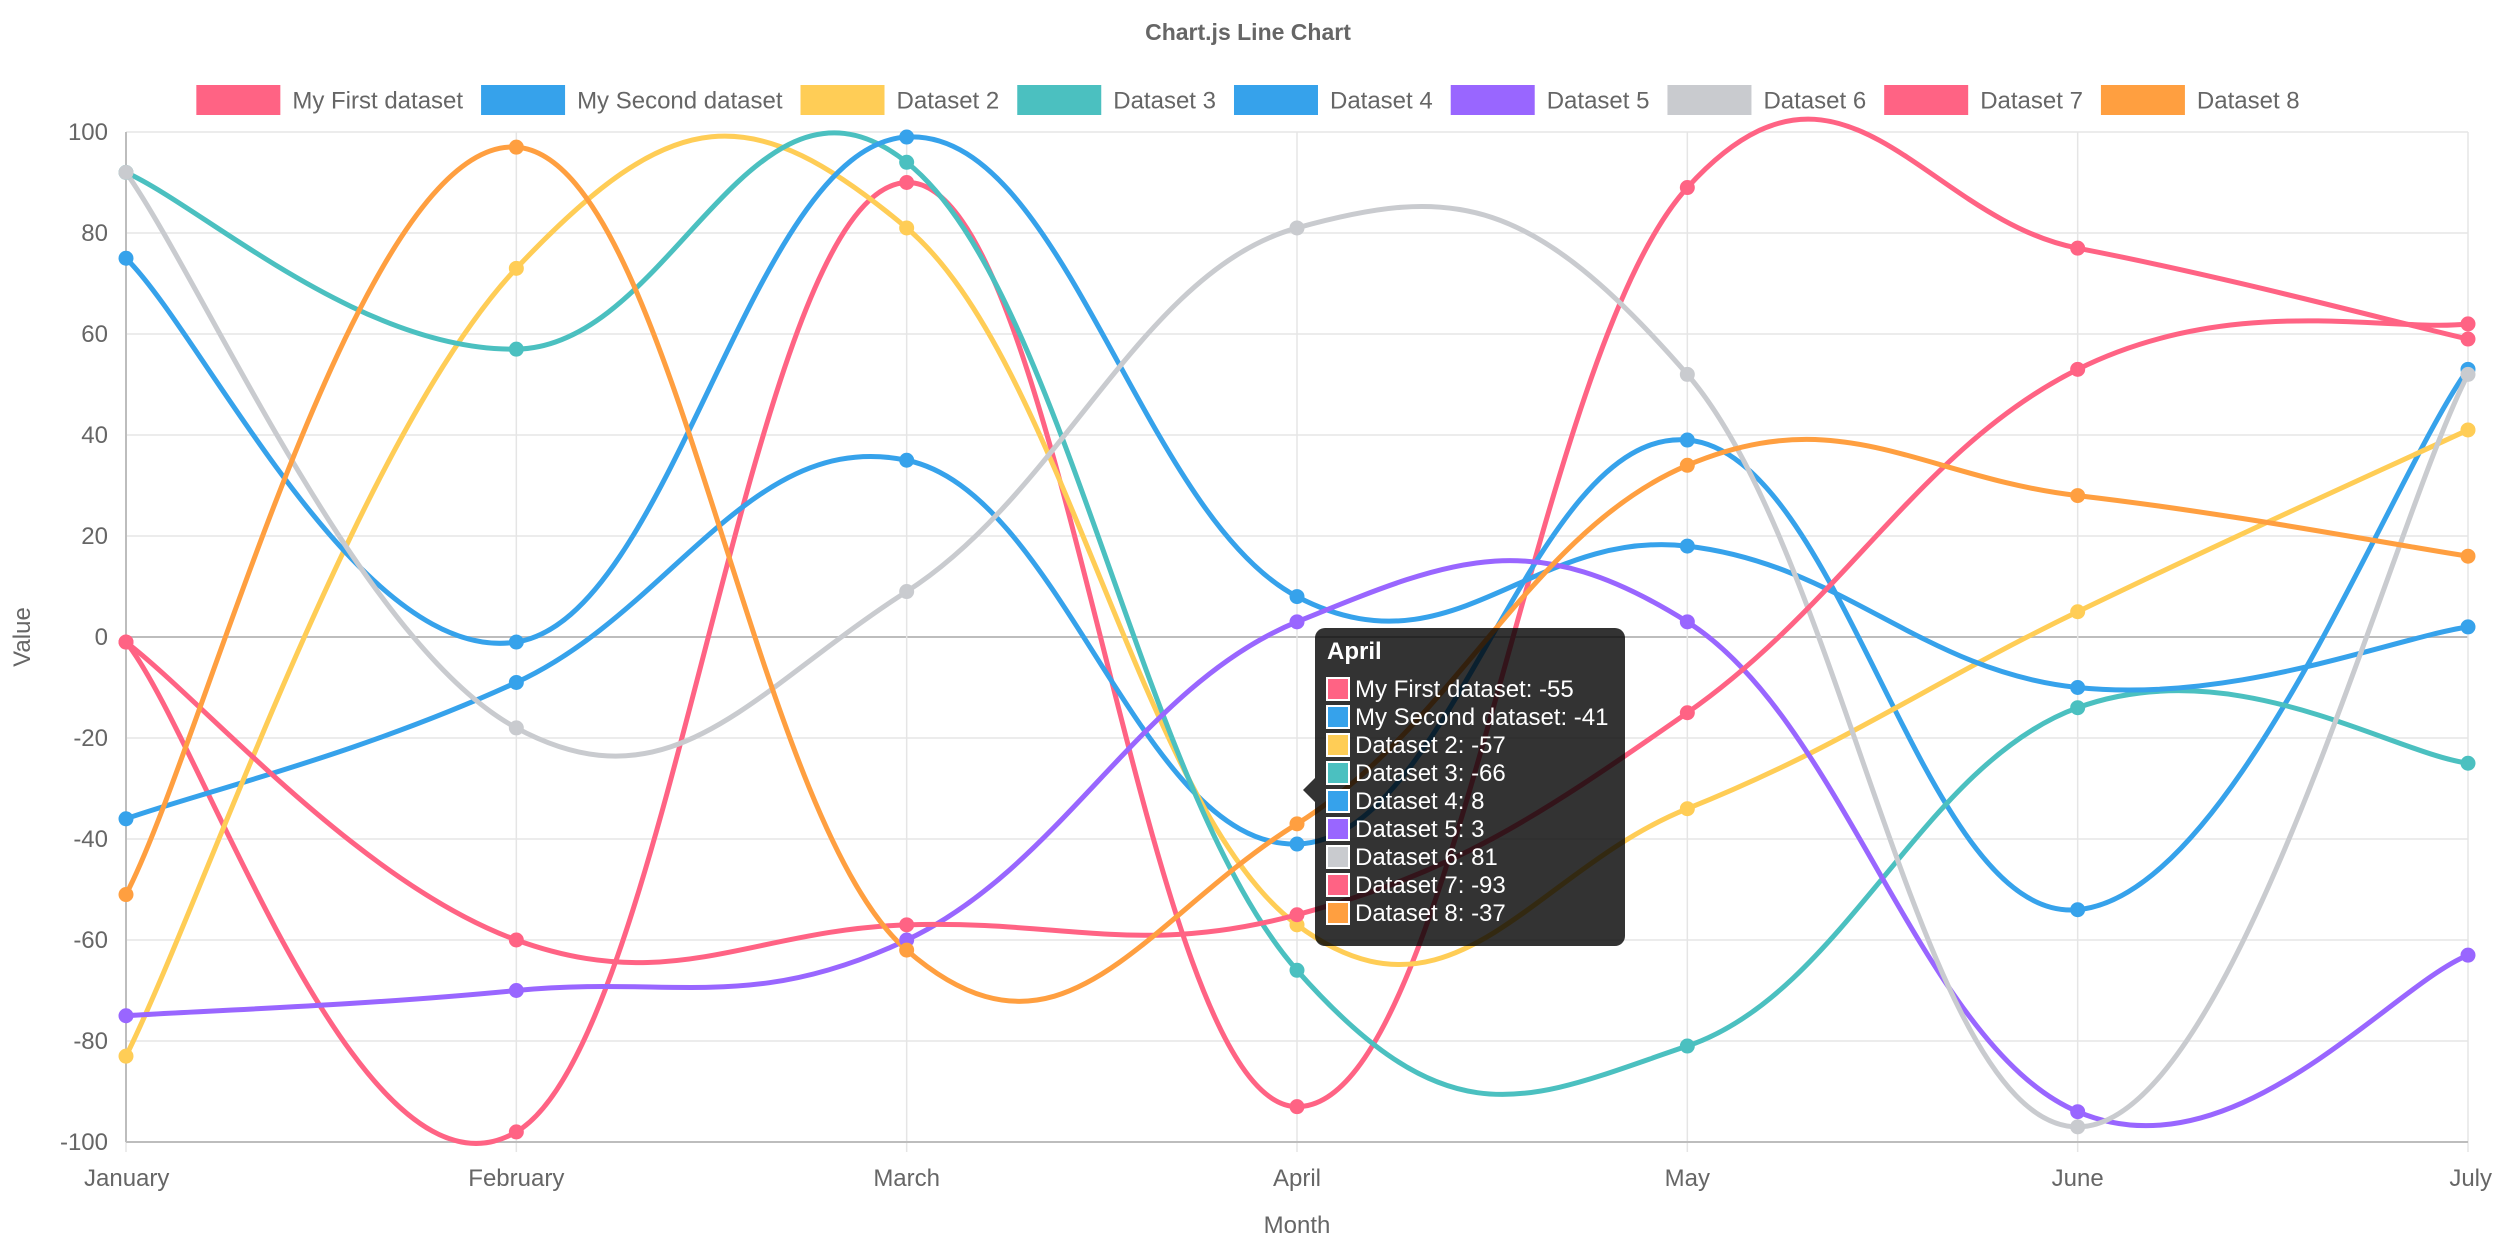 The image size is (2496, 1253). I want to click on legend-item: Dataset 2, so click(900, 100).